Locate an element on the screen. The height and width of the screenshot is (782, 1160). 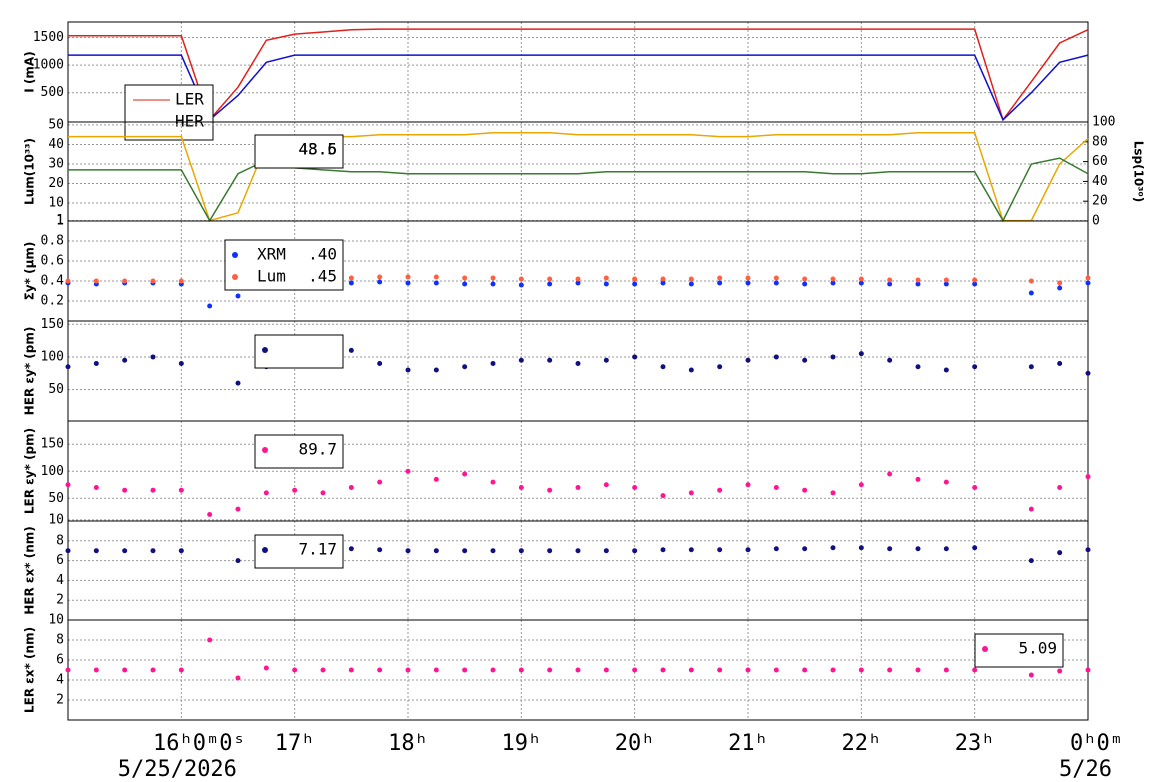
legend-value: 48.5 is located at coordinates (317, 149).